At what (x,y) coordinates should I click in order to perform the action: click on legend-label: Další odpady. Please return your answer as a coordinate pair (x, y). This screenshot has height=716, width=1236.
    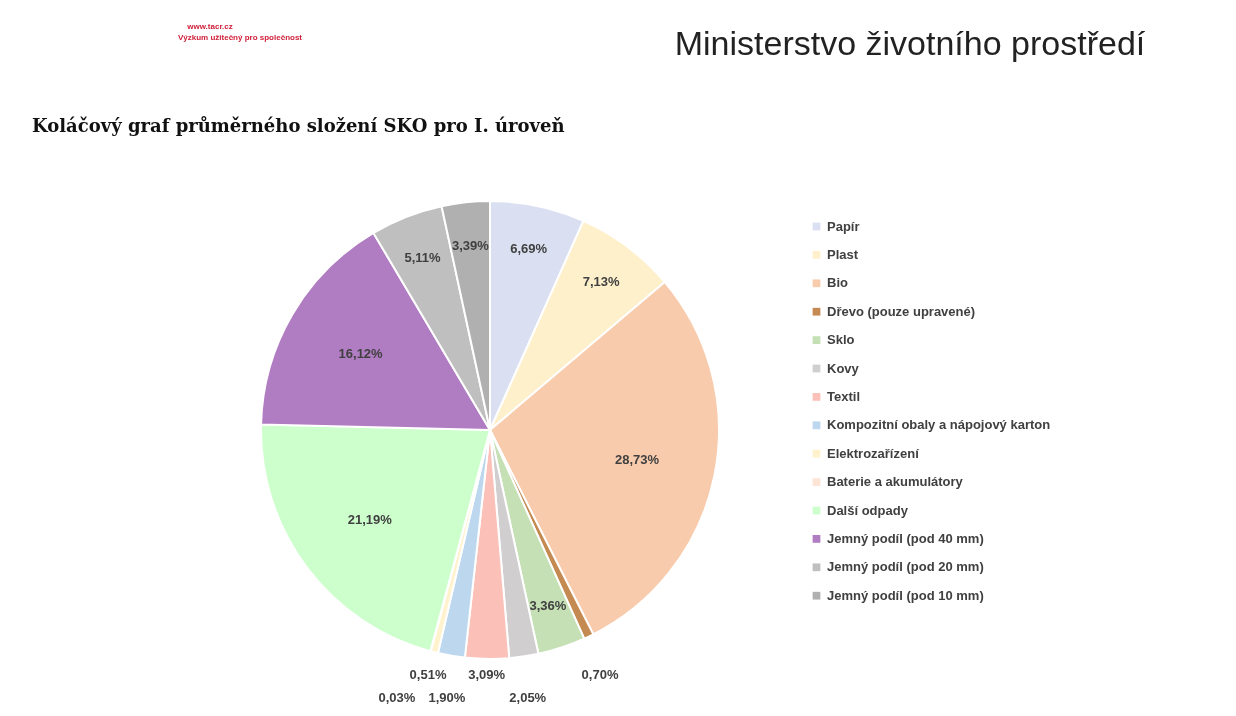
    Looking at the image, I should click on (868, 510).